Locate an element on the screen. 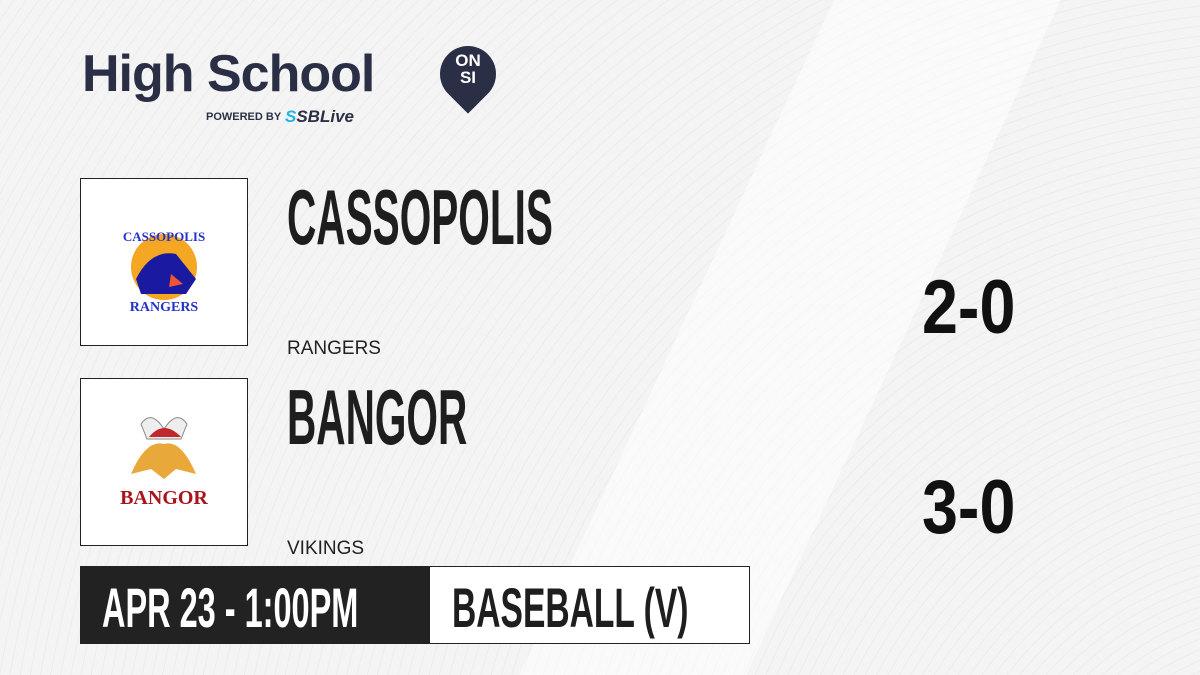  badge-bottom: SI is located at coordinates (468, 77).